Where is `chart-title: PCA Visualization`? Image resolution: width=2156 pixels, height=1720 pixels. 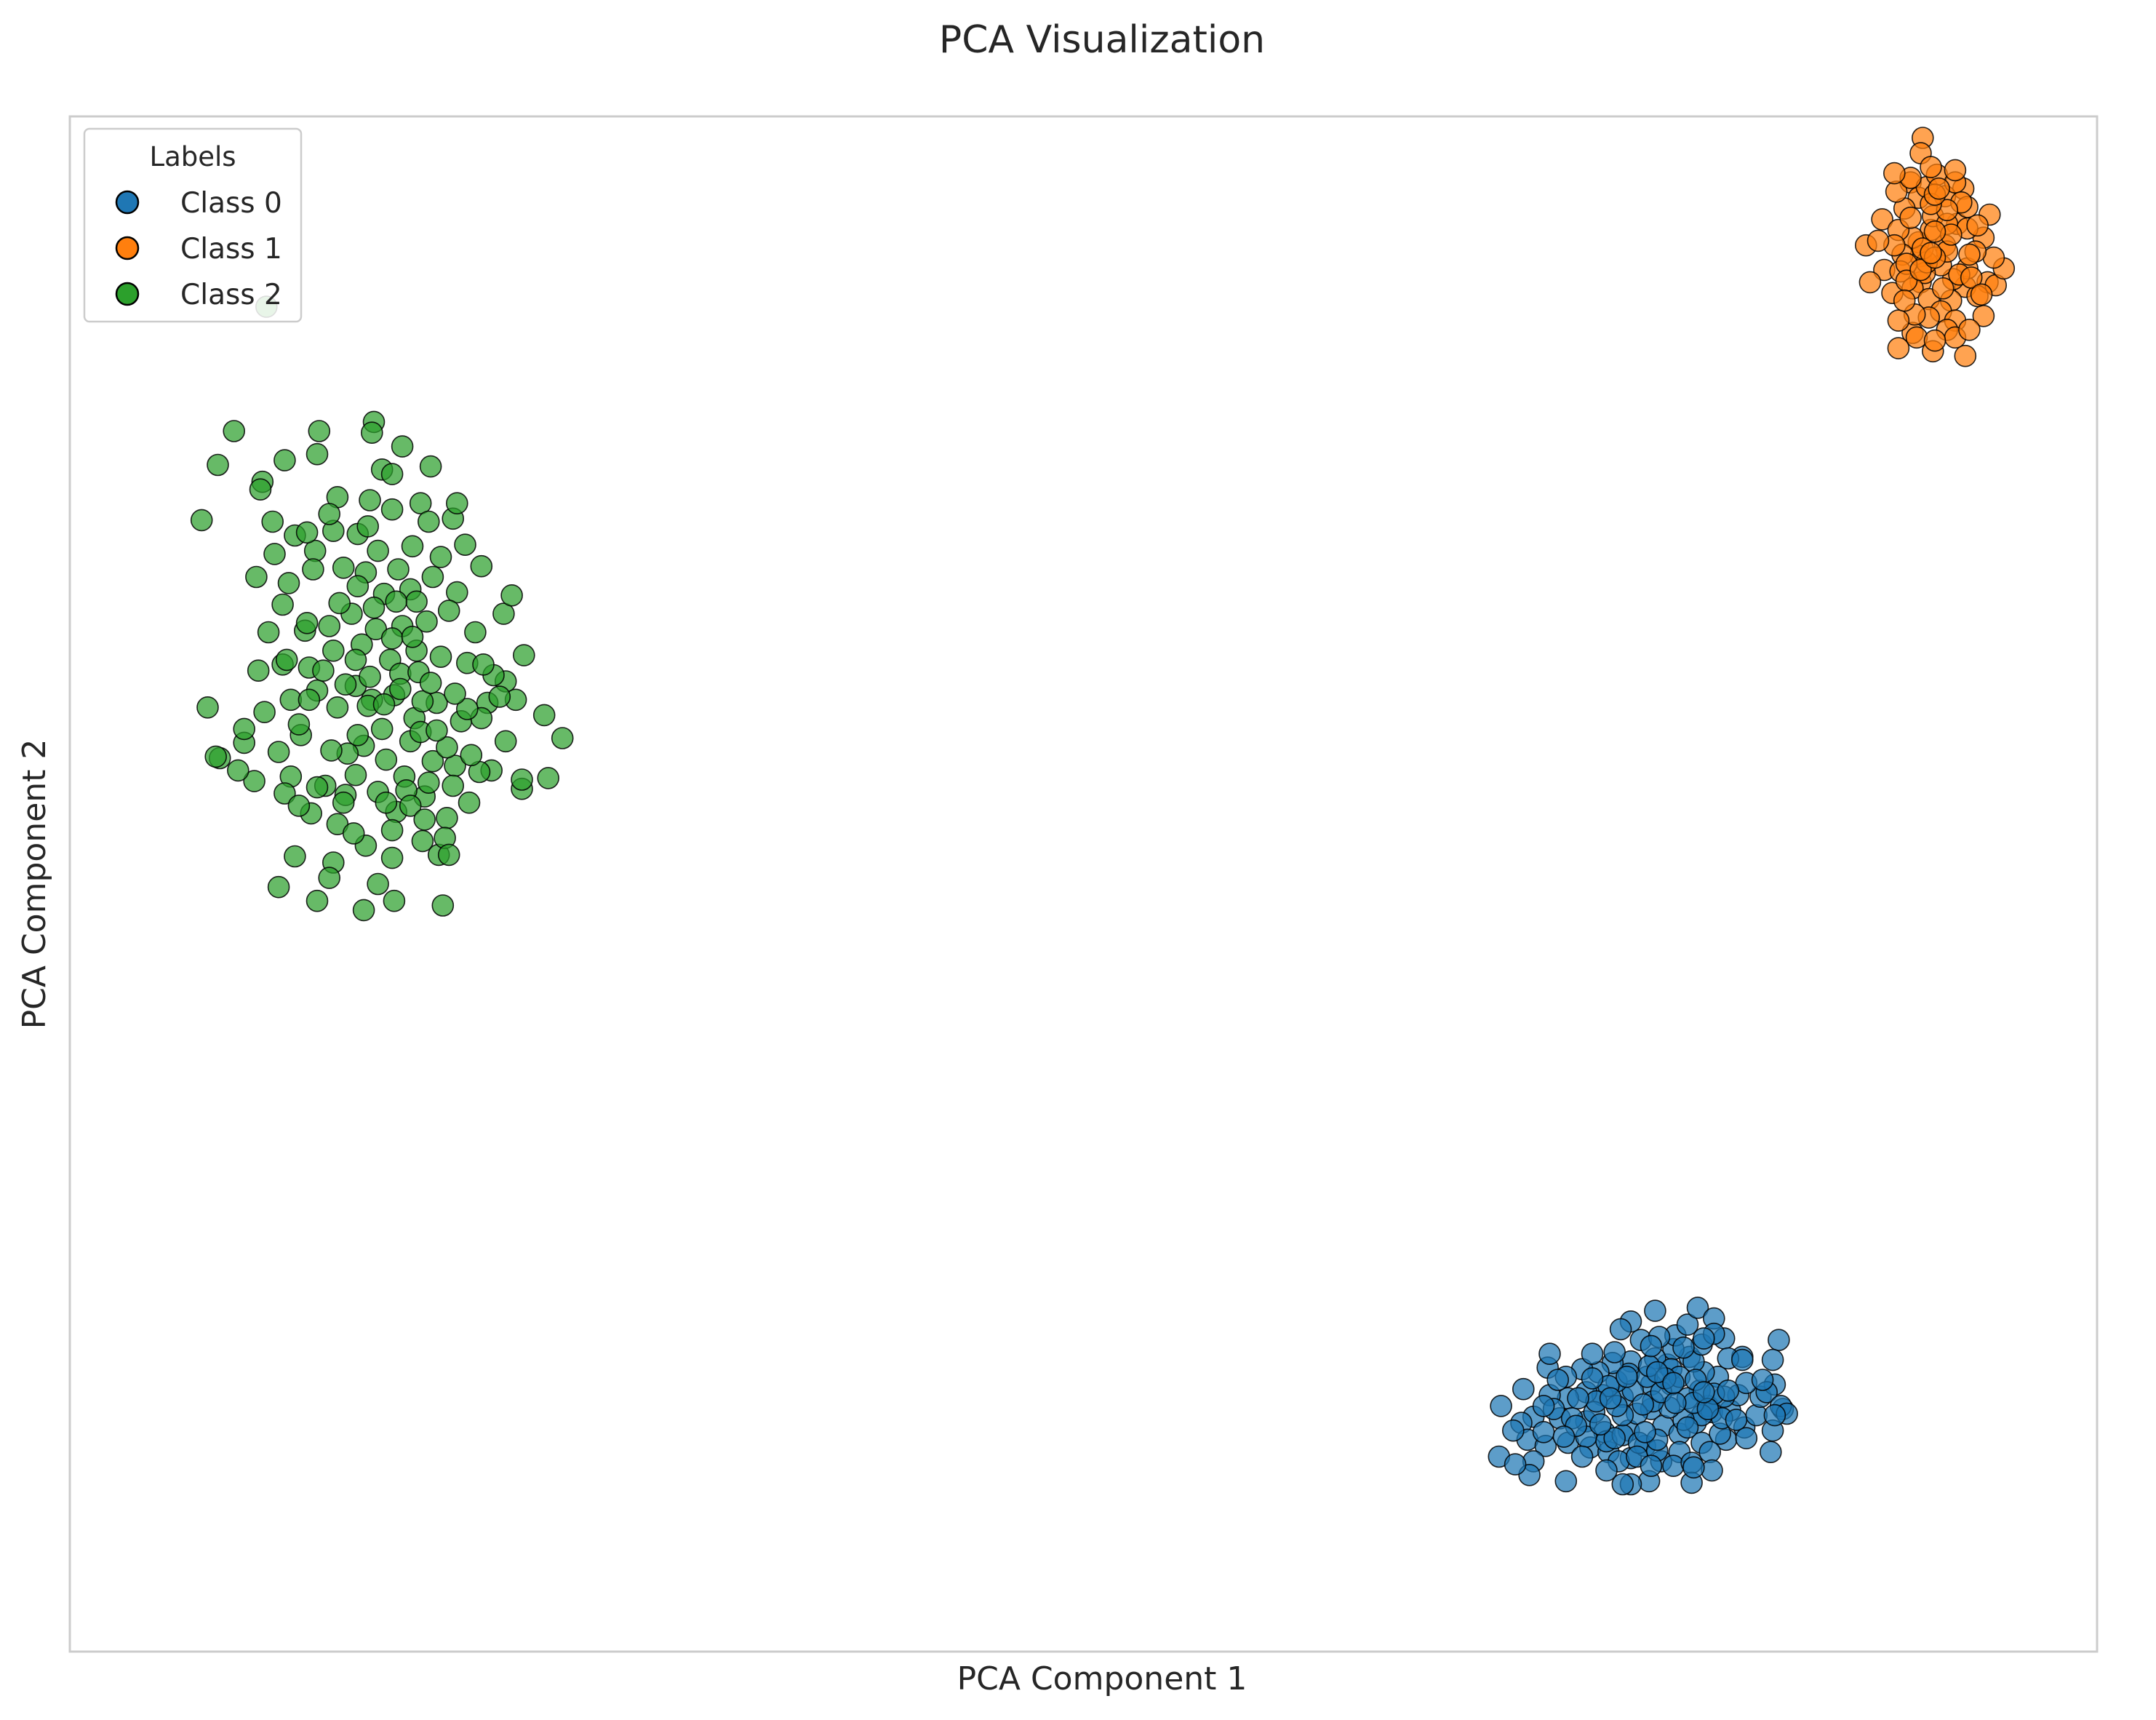 chart-title: PCA Visualization is located at coordinates (1102, 40).